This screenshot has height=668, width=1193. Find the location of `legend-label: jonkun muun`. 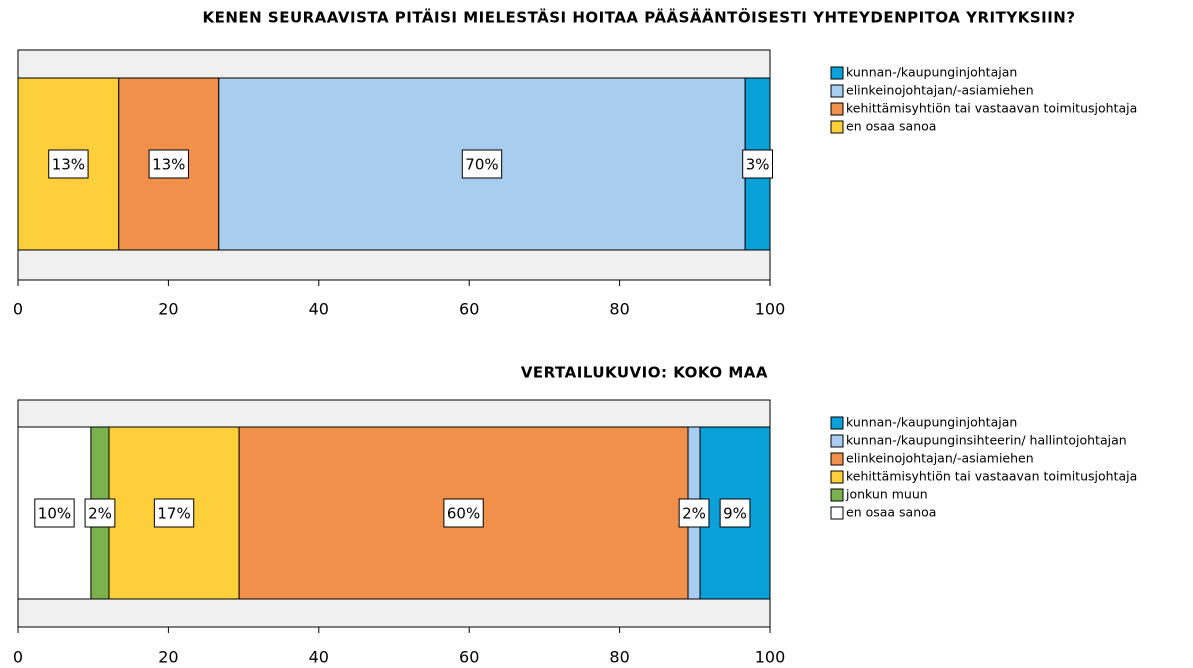

legend-label: jonkun muun is located at coordinates (886, 494).